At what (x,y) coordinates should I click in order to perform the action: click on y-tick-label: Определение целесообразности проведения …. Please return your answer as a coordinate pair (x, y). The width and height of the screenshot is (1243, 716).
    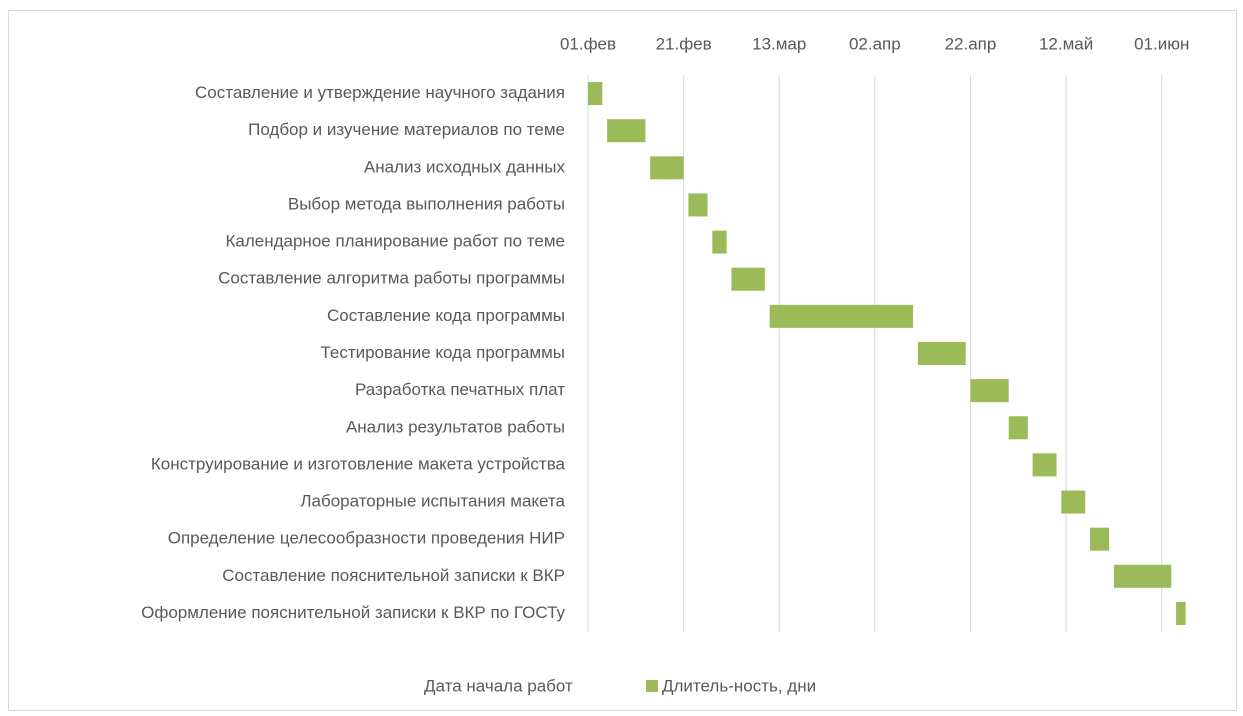
    Looking at the image, I should click on (366, 538).